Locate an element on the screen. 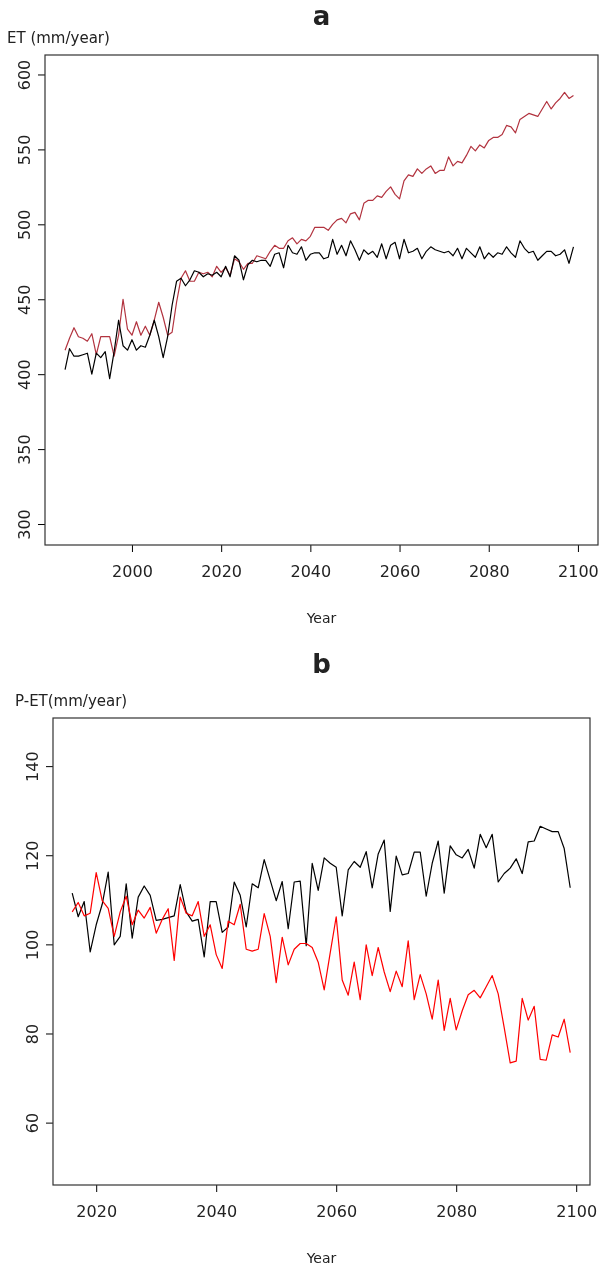  y-tick-label: 450 is located at coordinates (25, 300).